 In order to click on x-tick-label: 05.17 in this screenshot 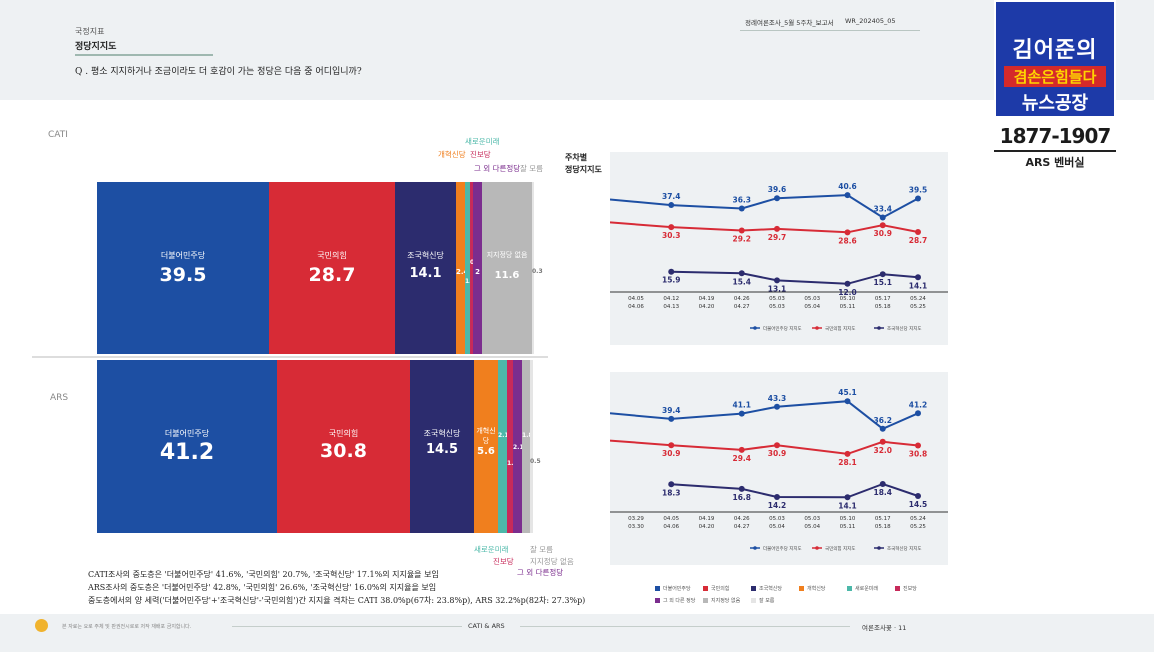, I will do `click(883, 299)`.